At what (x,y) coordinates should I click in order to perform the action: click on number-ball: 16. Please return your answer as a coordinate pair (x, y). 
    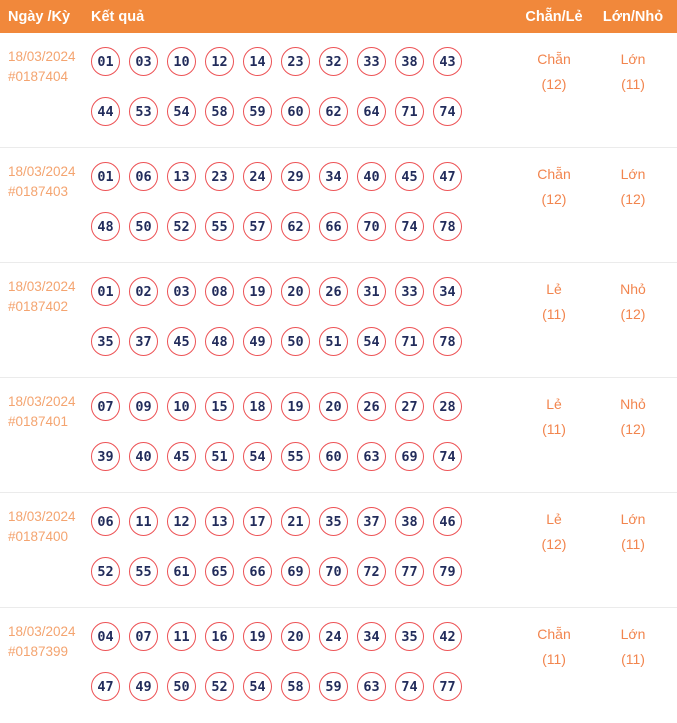
    Looking at the image, I should click on (219, 636).